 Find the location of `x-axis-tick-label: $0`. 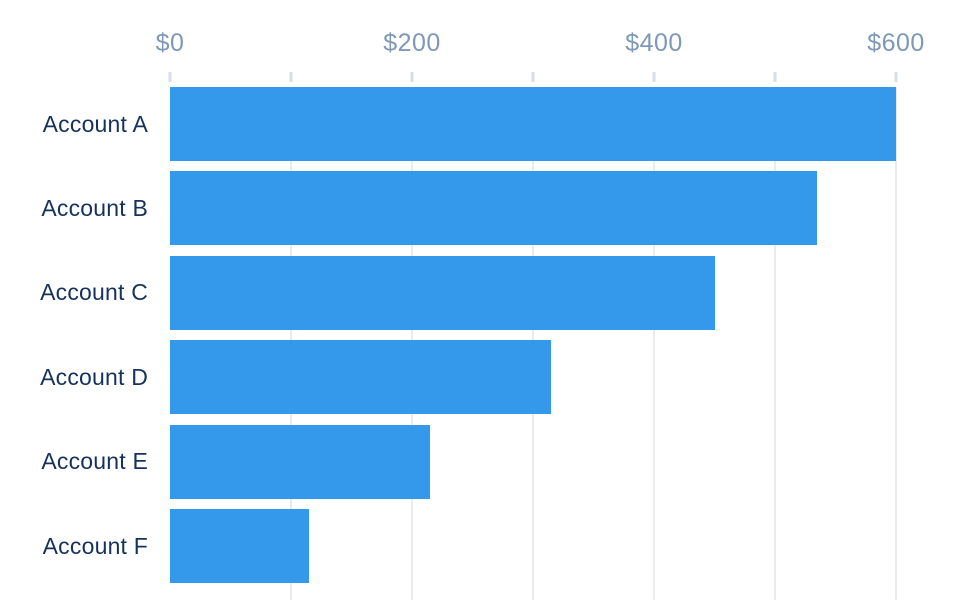

x-axis-tick-label: $0 is located at coordinates (170, 43).